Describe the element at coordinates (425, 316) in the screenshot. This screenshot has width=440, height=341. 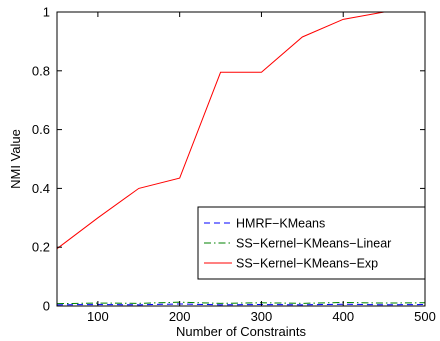
I see `x-tick-label: 500` at that location.